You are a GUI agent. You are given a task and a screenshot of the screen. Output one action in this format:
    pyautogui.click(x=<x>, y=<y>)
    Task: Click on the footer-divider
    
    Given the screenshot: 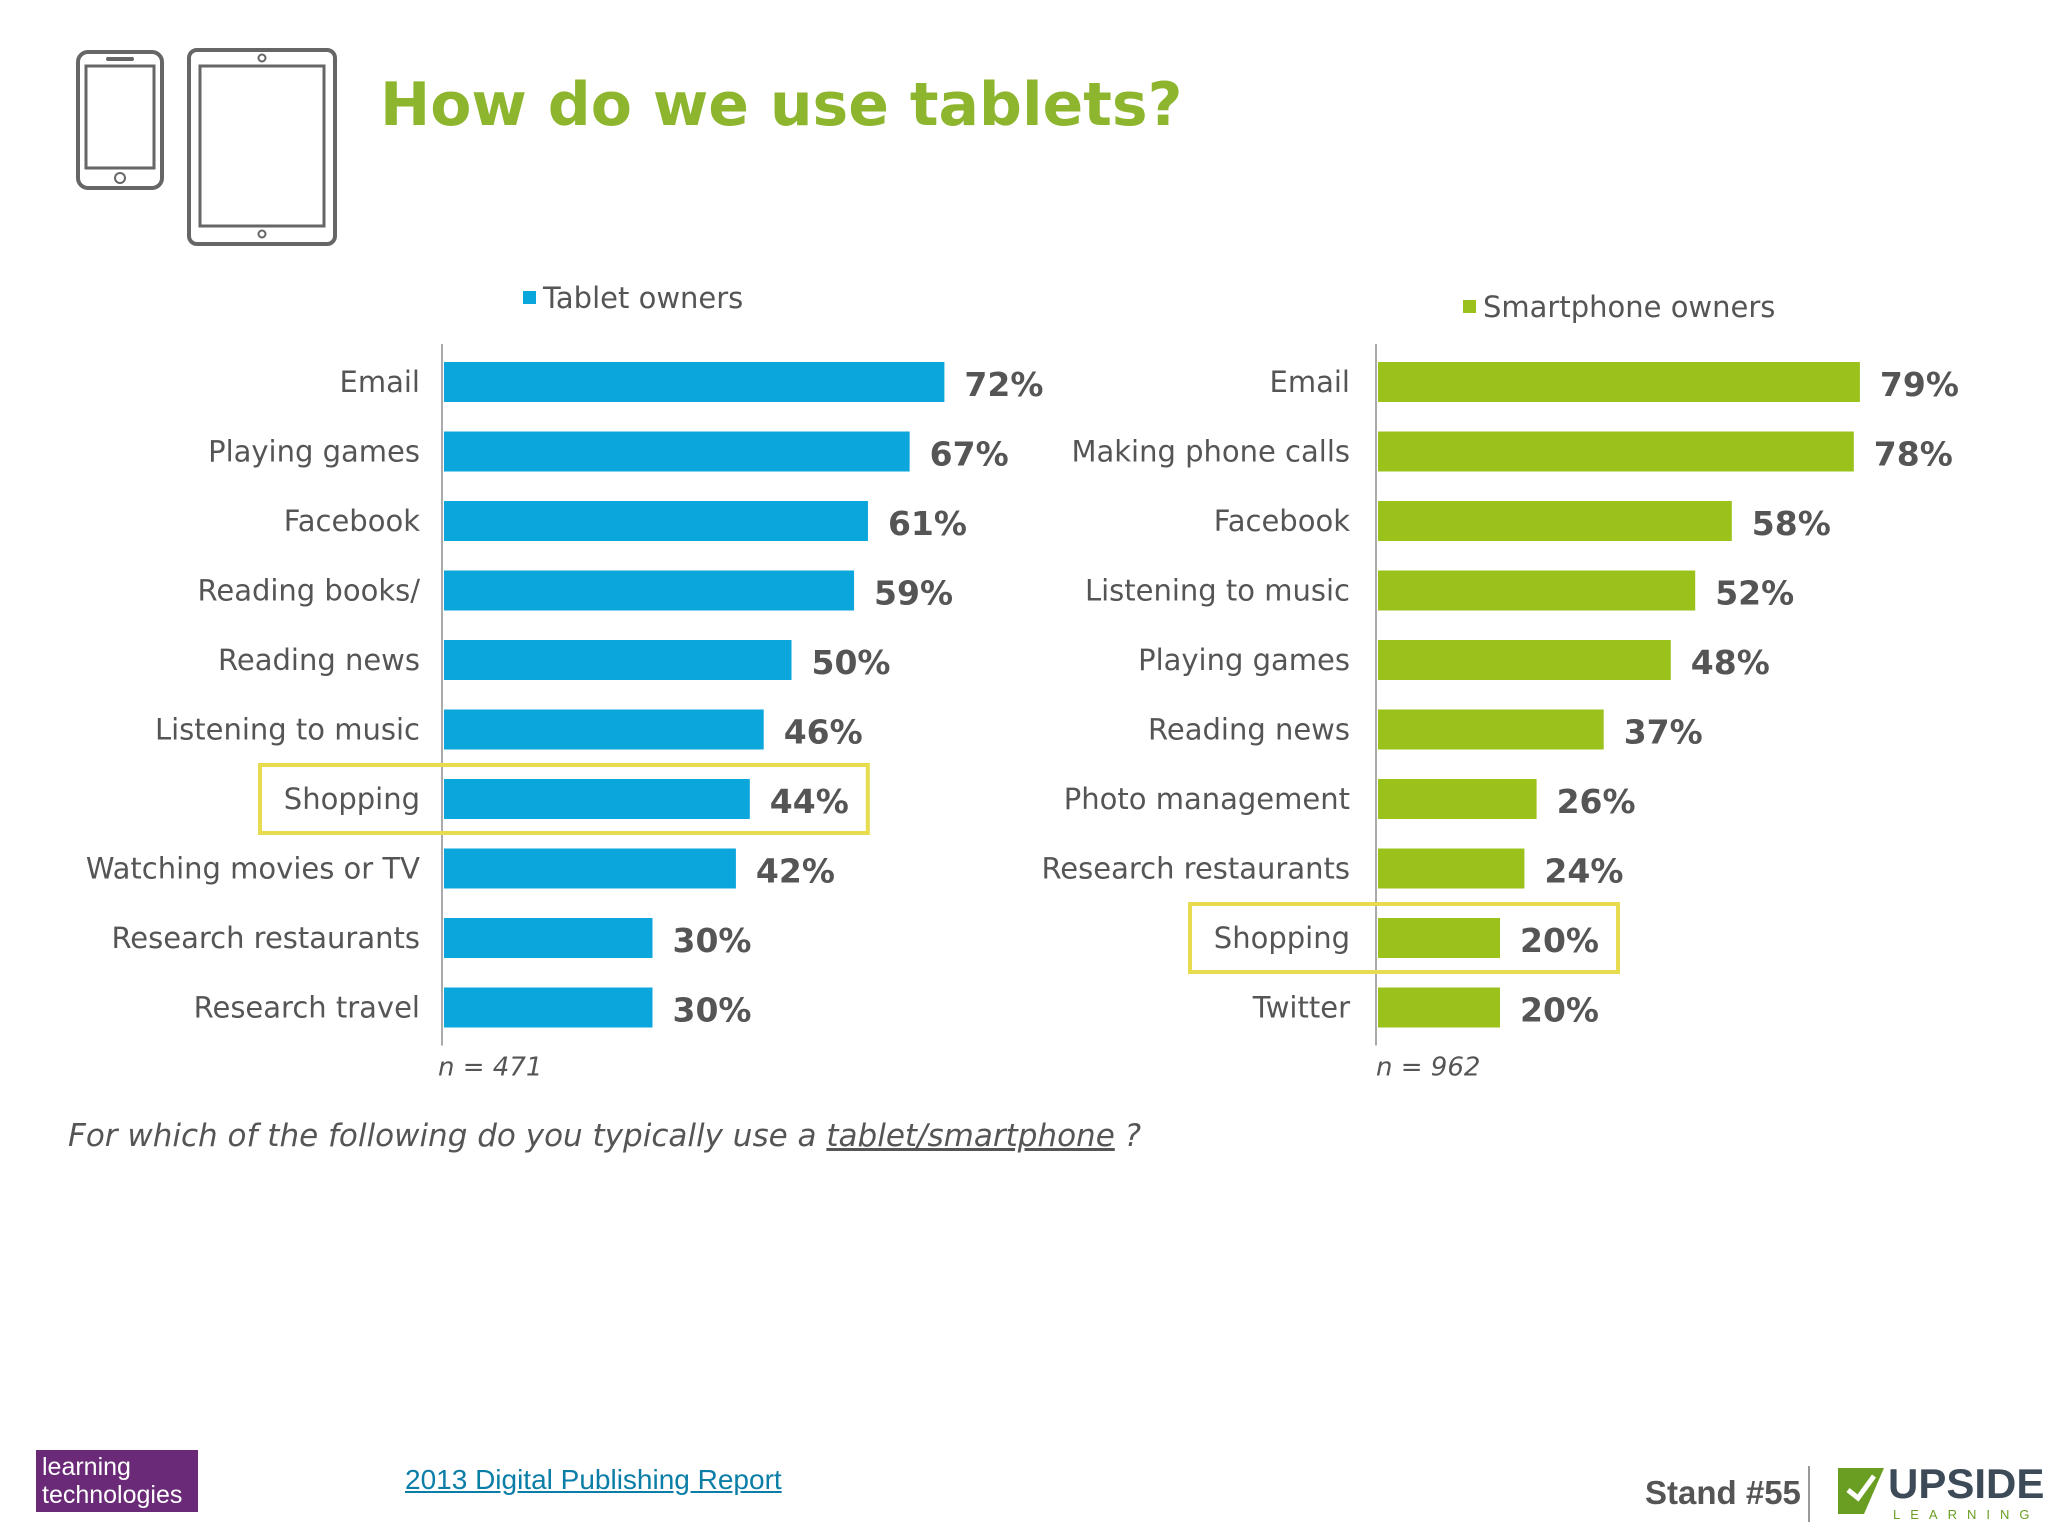 What is the action you would take?
    pyautogui.click(x=1809, y=1494)
    